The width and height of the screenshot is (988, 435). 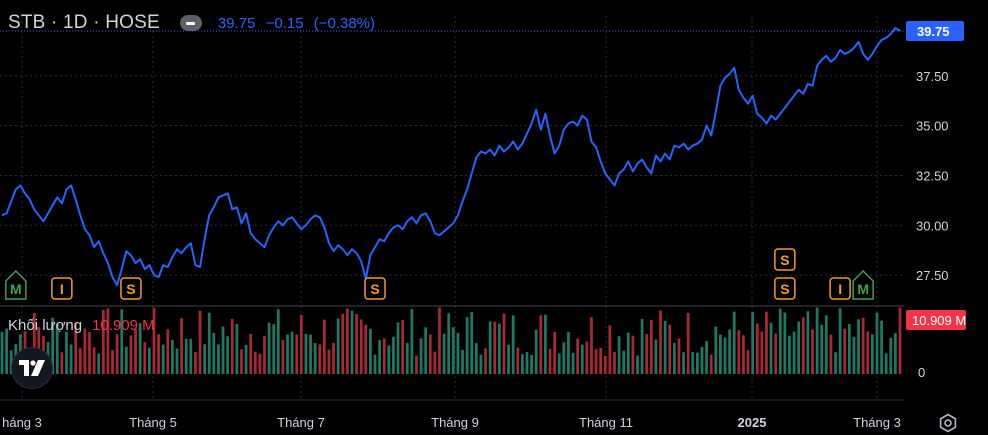 What do you see at coordinates (45, 325) in the screenshot?
I see `volume-title: Khối lượng` at bounding box center [45, 325].